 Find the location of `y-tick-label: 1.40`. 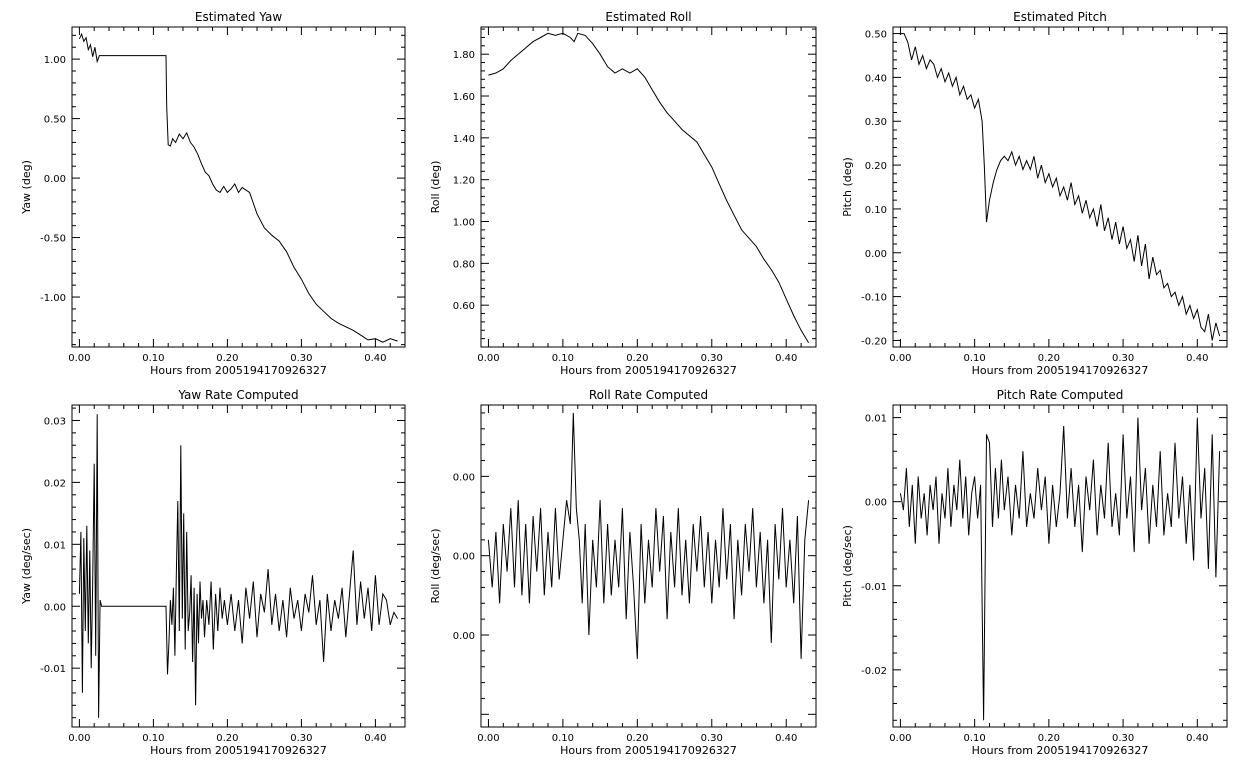

y-tick-label: 1.40 is located at coordinates (464, 139).